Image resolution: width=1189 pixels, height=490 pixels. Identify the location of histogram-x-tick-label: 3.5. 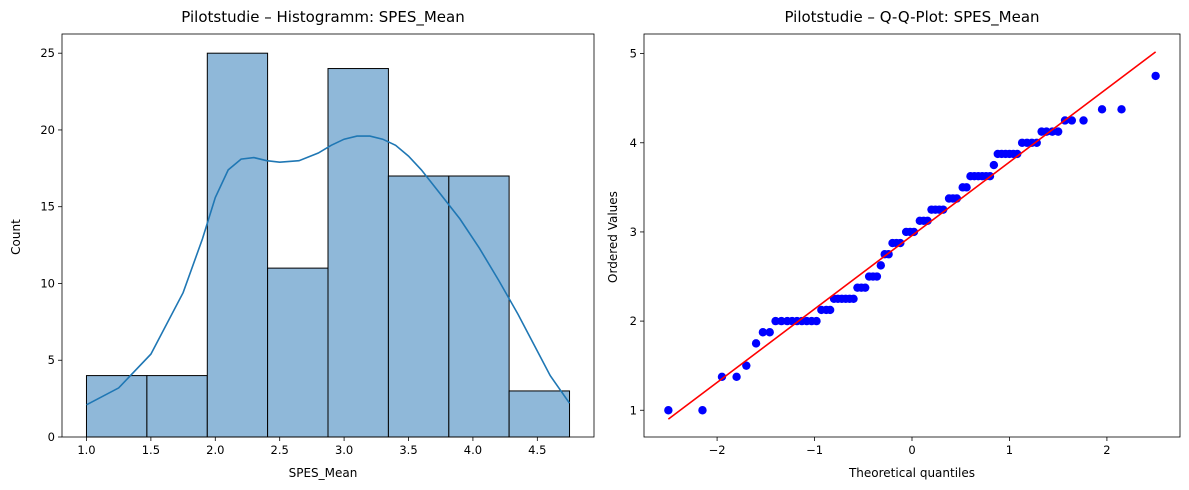
(408, 450).